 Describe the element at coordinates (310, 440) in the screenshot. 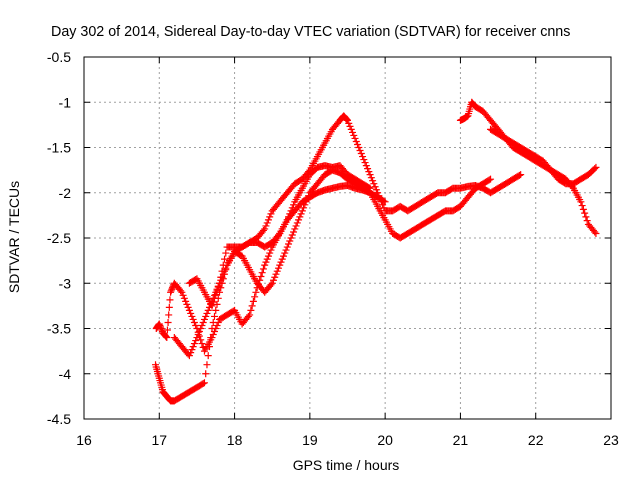

I see `x-tick-label: 19` at that location.